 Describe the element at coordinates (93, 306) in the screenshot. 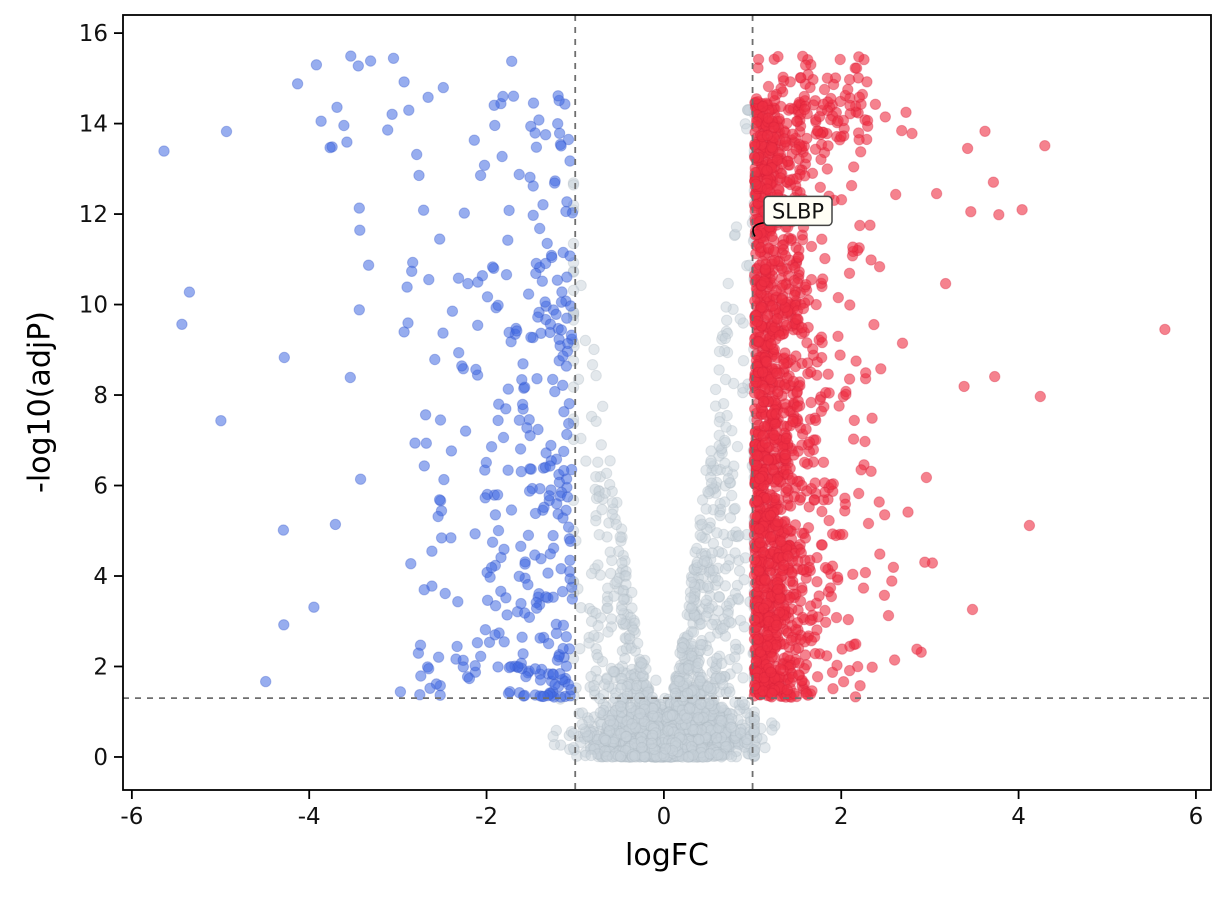

I see `y-tick-label: 10` at that location.